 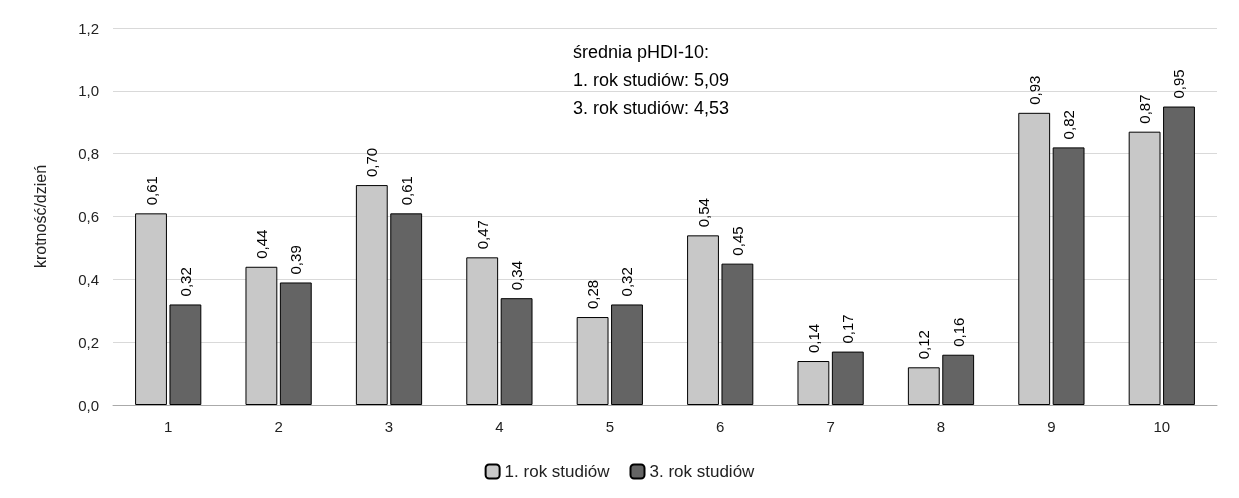 I want to click on y-tick-label: 0,6, so click(x=88, y=216).